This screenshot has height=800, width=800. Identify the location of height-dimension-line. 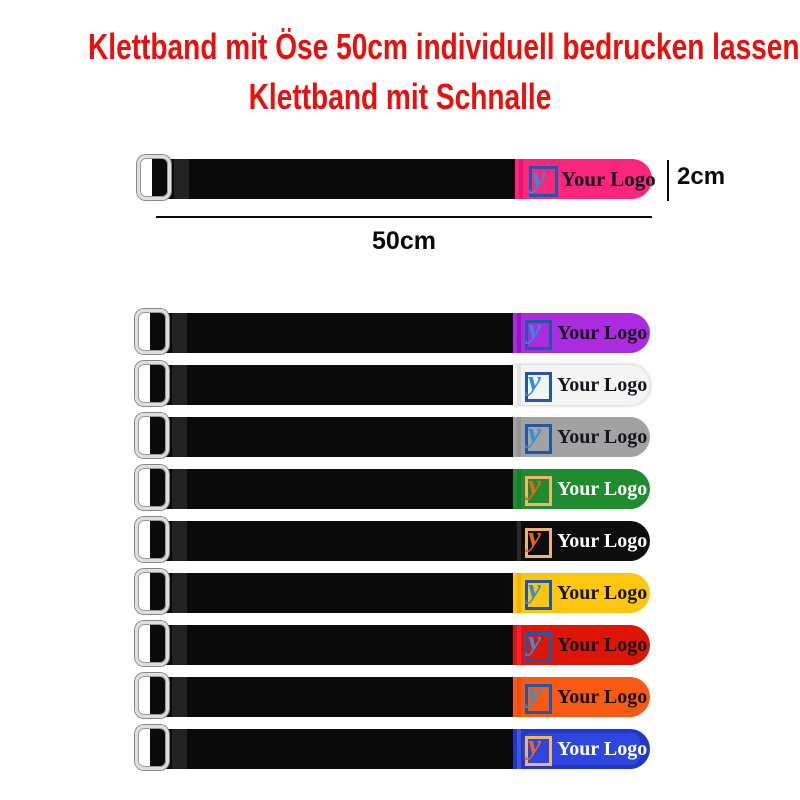
(668, 180).